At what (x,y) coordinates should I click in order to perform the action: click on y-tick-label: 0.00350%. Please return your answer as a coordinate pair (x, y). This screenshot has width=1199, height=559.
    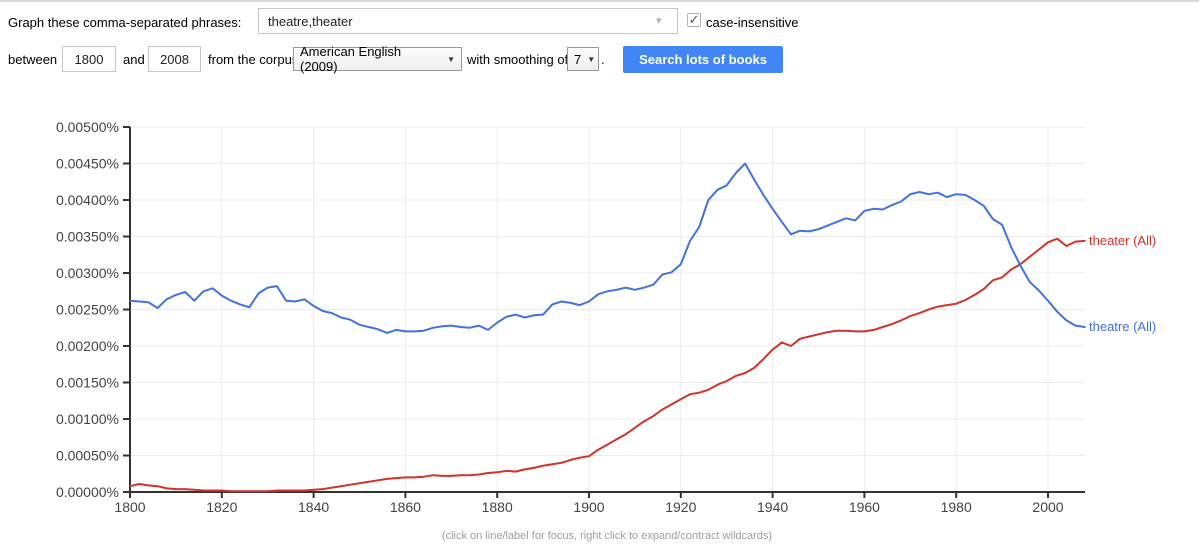
    Looking at the image, I should click on (87, 237).